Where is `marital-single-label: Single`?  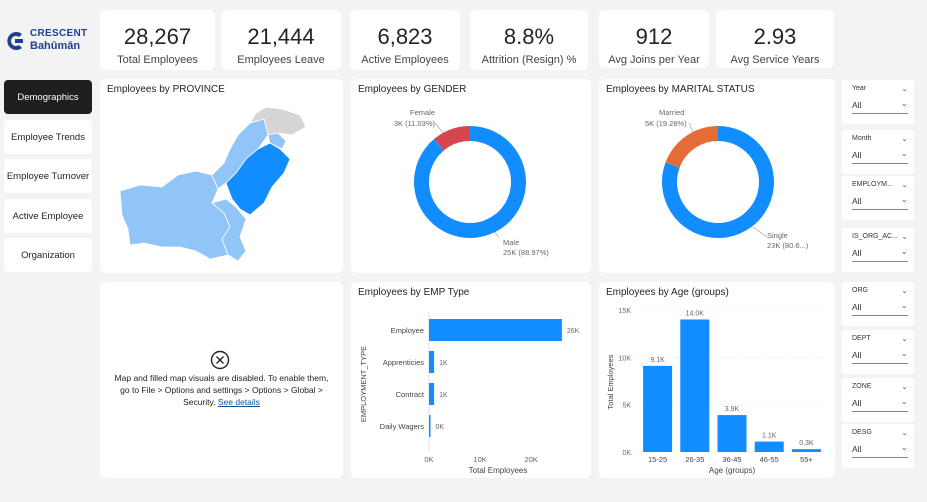 marital-single-label: Single is located at coordinates (777, 235).